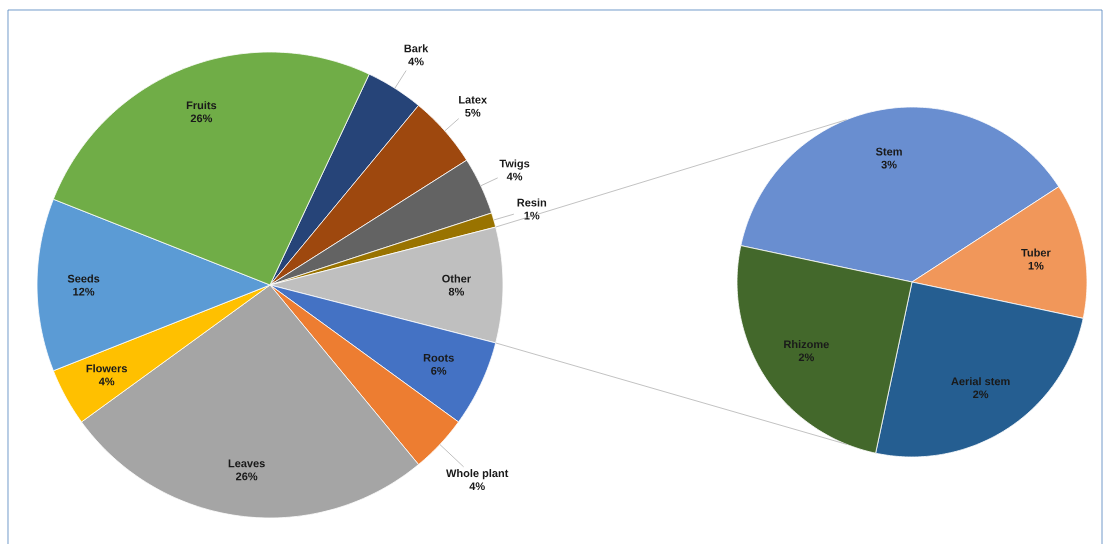 The width and height of the screenshot is (1104, 544). Describe the element at coordinates (806, 344) in the screenshot. I see `slice-label: Rhizome` at that location.